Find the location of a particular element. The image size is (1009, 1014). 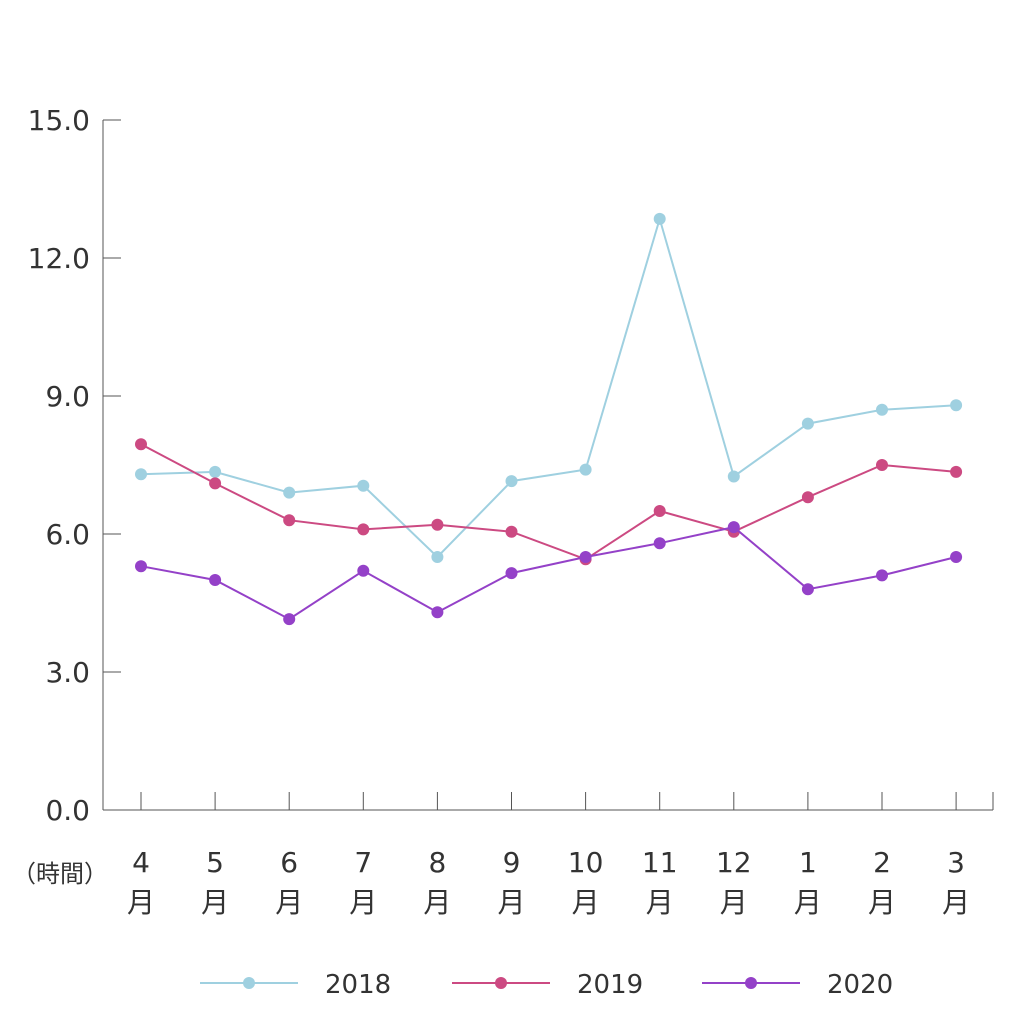

legend-item-2020: 2020 is located at coordinates (797, 985).